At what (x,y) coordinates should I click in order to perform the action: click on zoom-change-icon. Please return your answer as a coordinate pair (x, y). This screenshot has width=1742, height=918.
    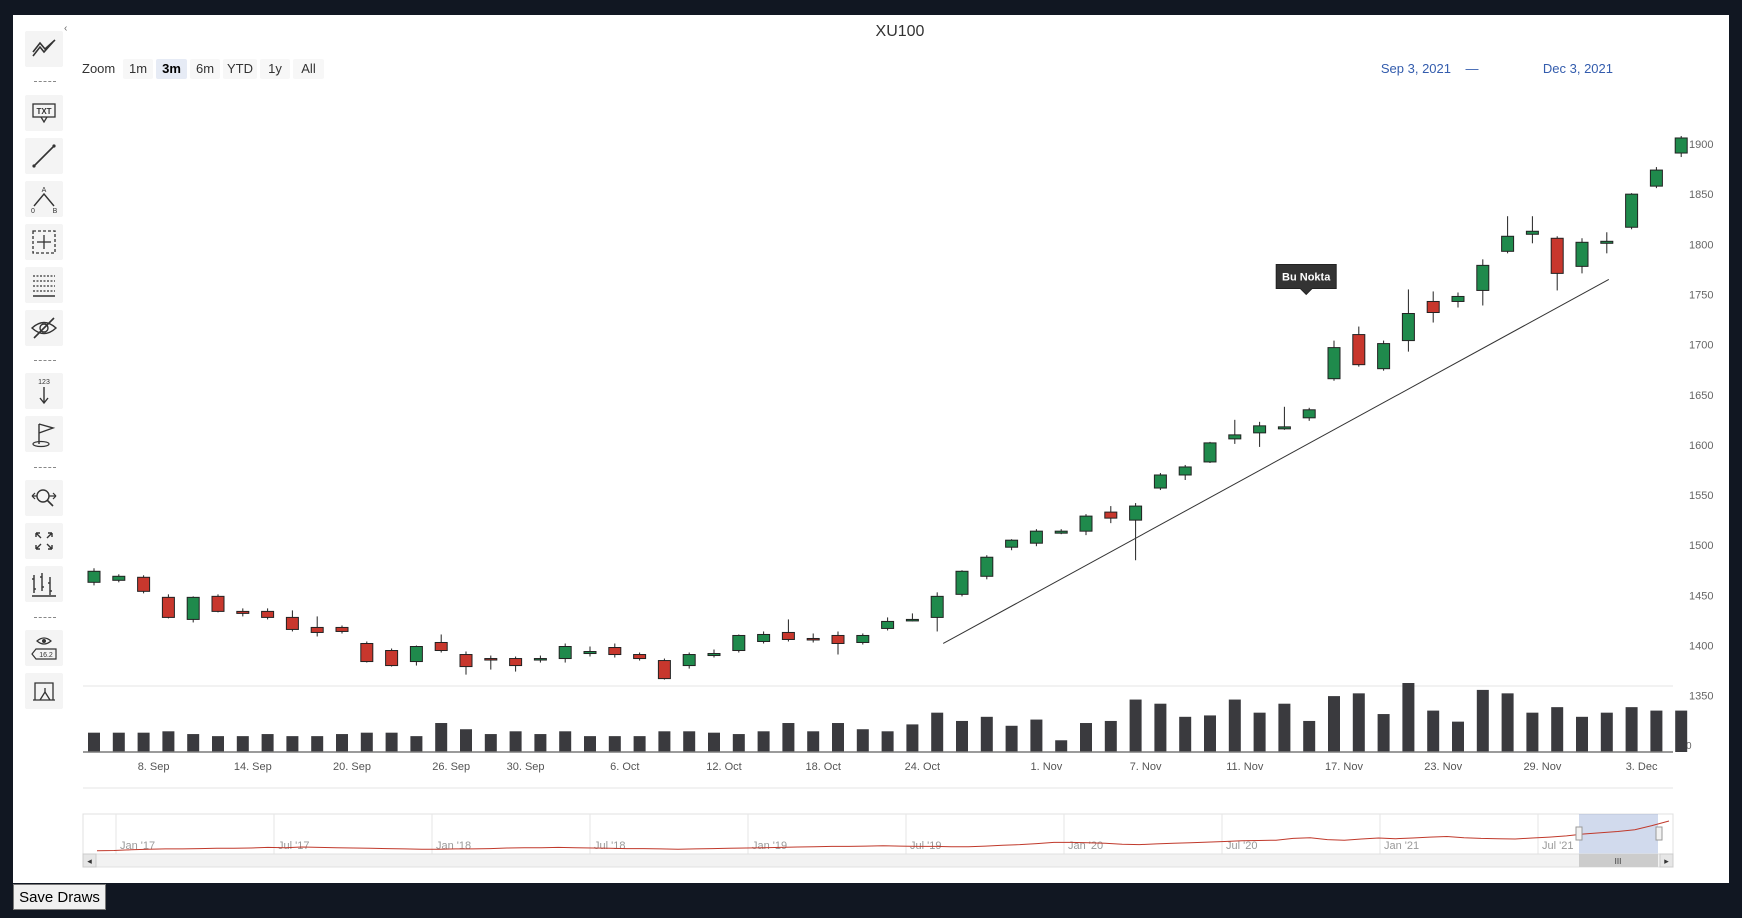
    Looking at the image, I should click on (44, 498).